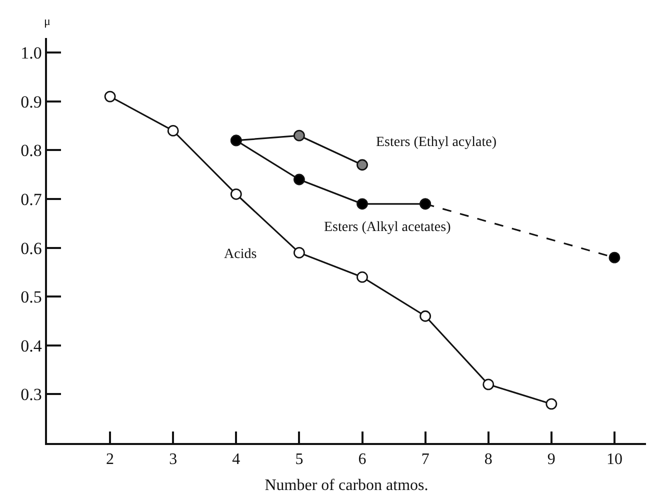  What do you see at coordinates (436, 142) in the screenshot?
I see `series-label: Esters (Ethyl acylate)` at bounding box center [436, 142].